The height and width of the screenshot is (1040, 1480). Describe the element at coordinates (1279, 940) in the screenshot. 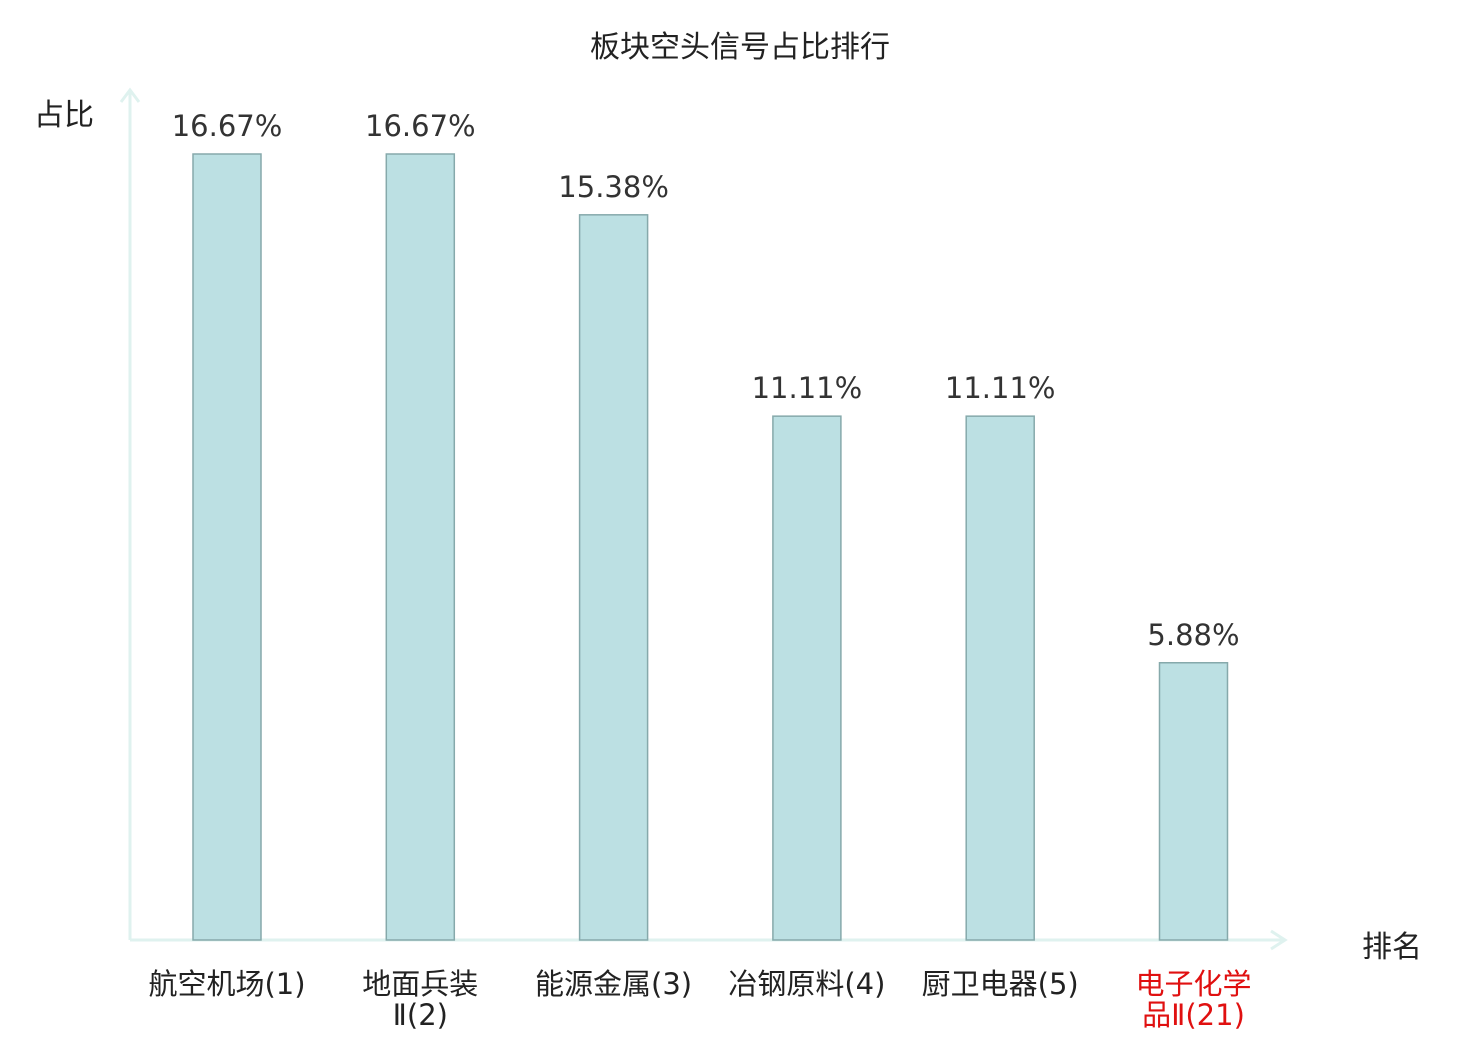

I see `x-axis-arrow` at that location.